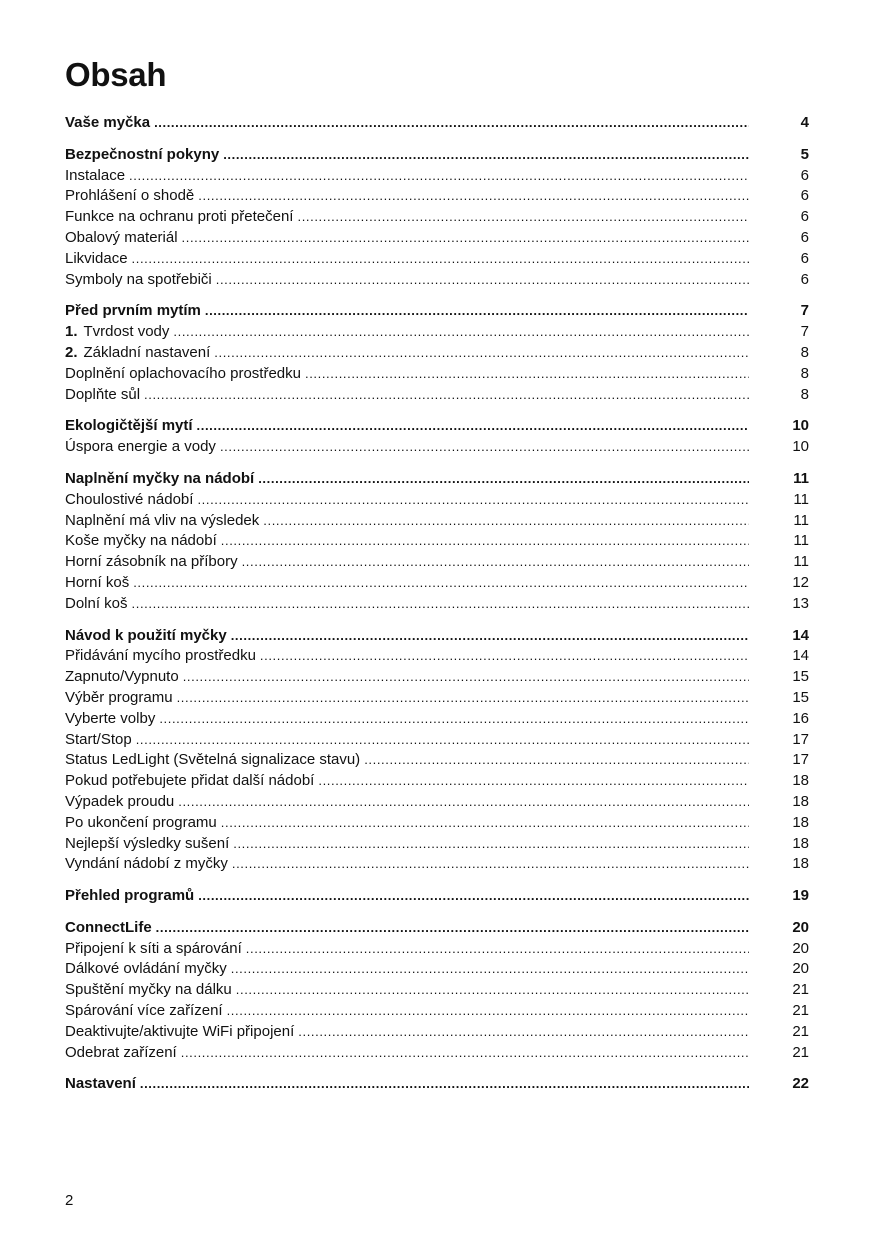 Image resolution: width=874 pixels, height=1240 pixels. What do you see at coordinates (95, 175) in the screenshot?
I see `entry-label: Instalace` at bounding box center [95, 175].